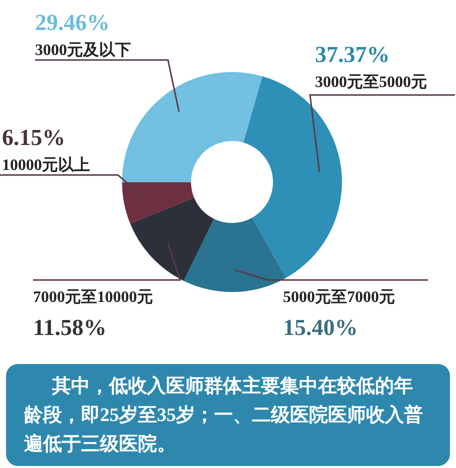  I want to click on data-label: 37.37%, so click(352, 54).